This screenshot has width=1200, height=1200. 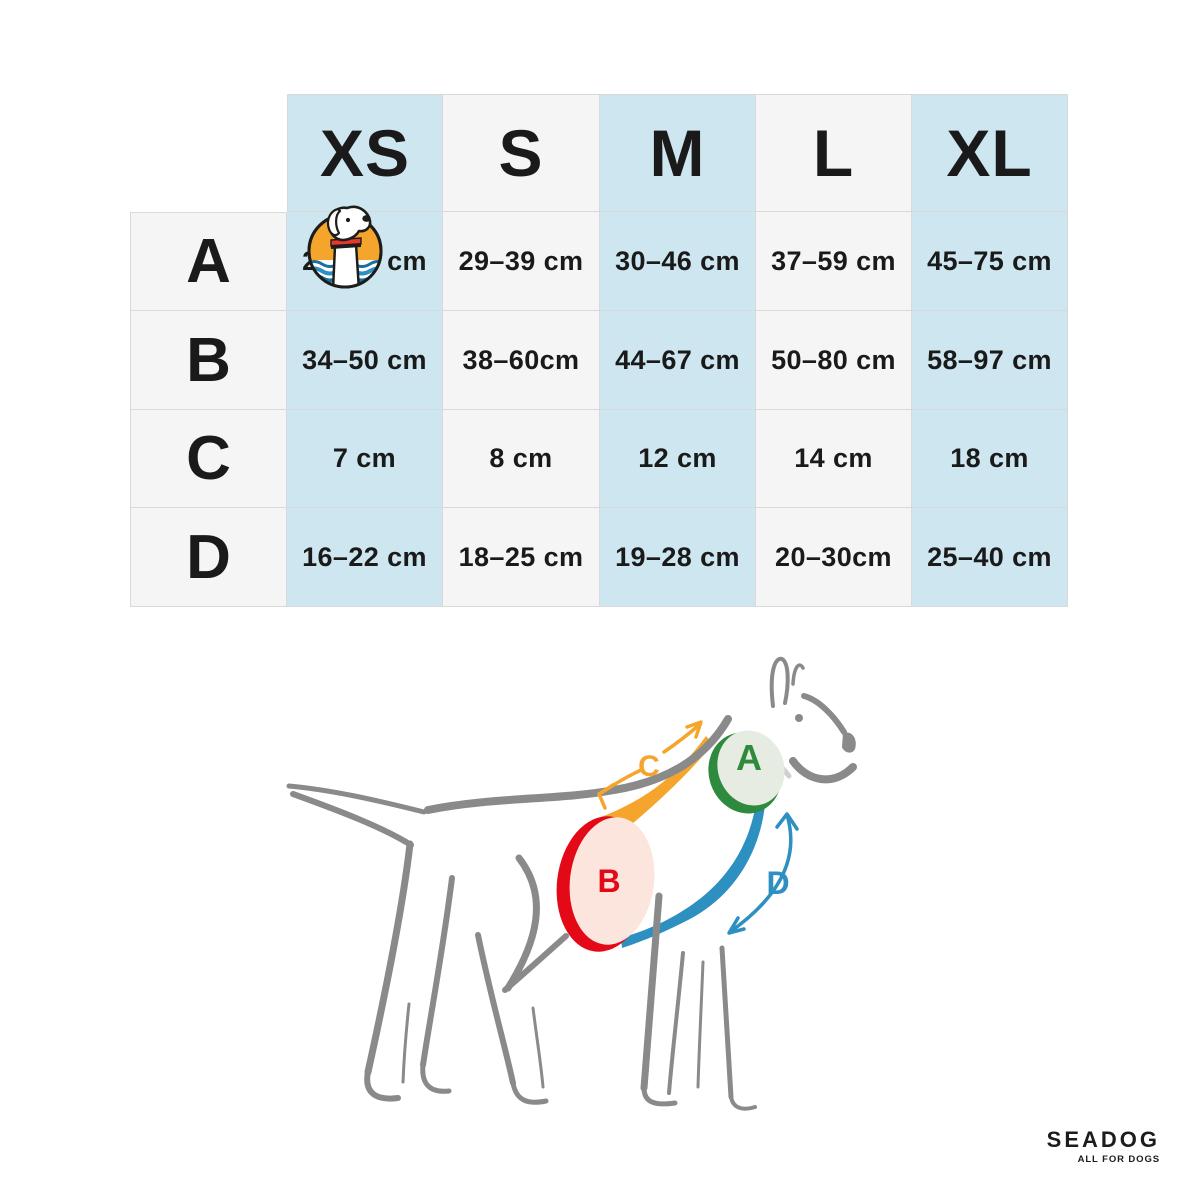 What do you see at coordinates (522, 923) in the screenshot?
I see `dog-haunch` at bounding box center [522, 923].